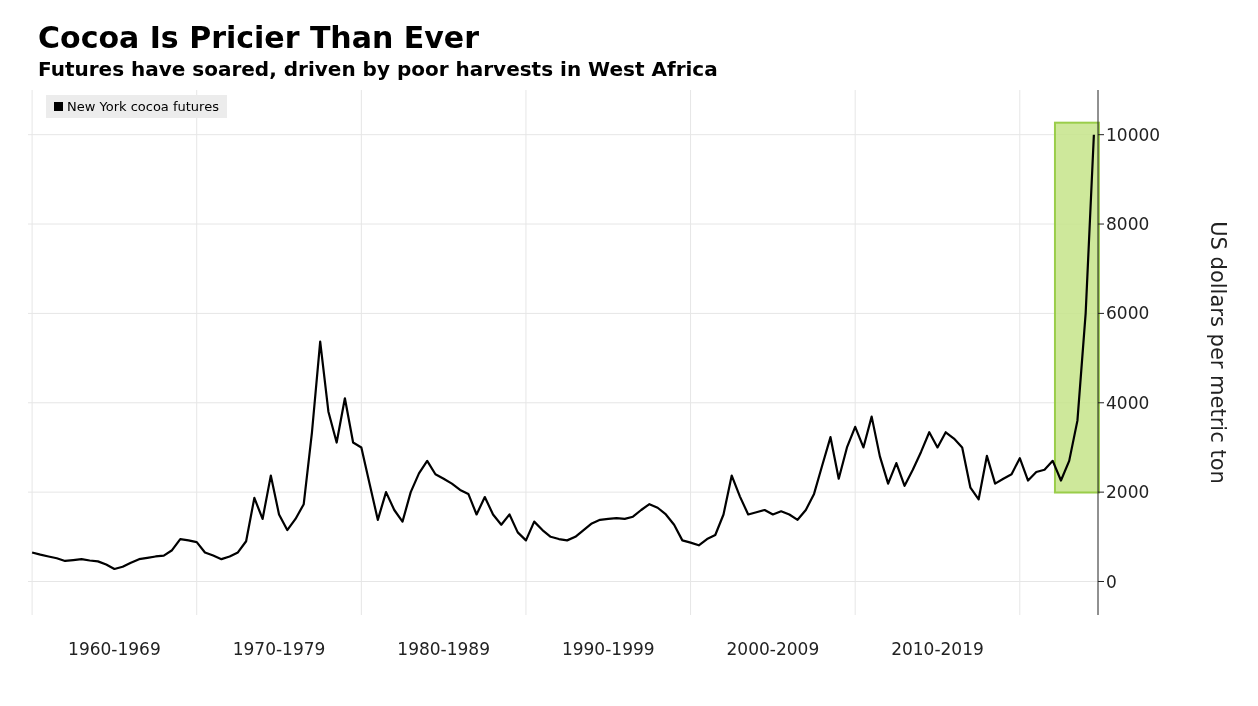 The image size is (1258, 706). What do you see at coordinates (378, 69) in the screenshot?
I see `chart-subtitle: Futures have soared, driven by poor harvests in West Africa` at bounding box center [378, 69].